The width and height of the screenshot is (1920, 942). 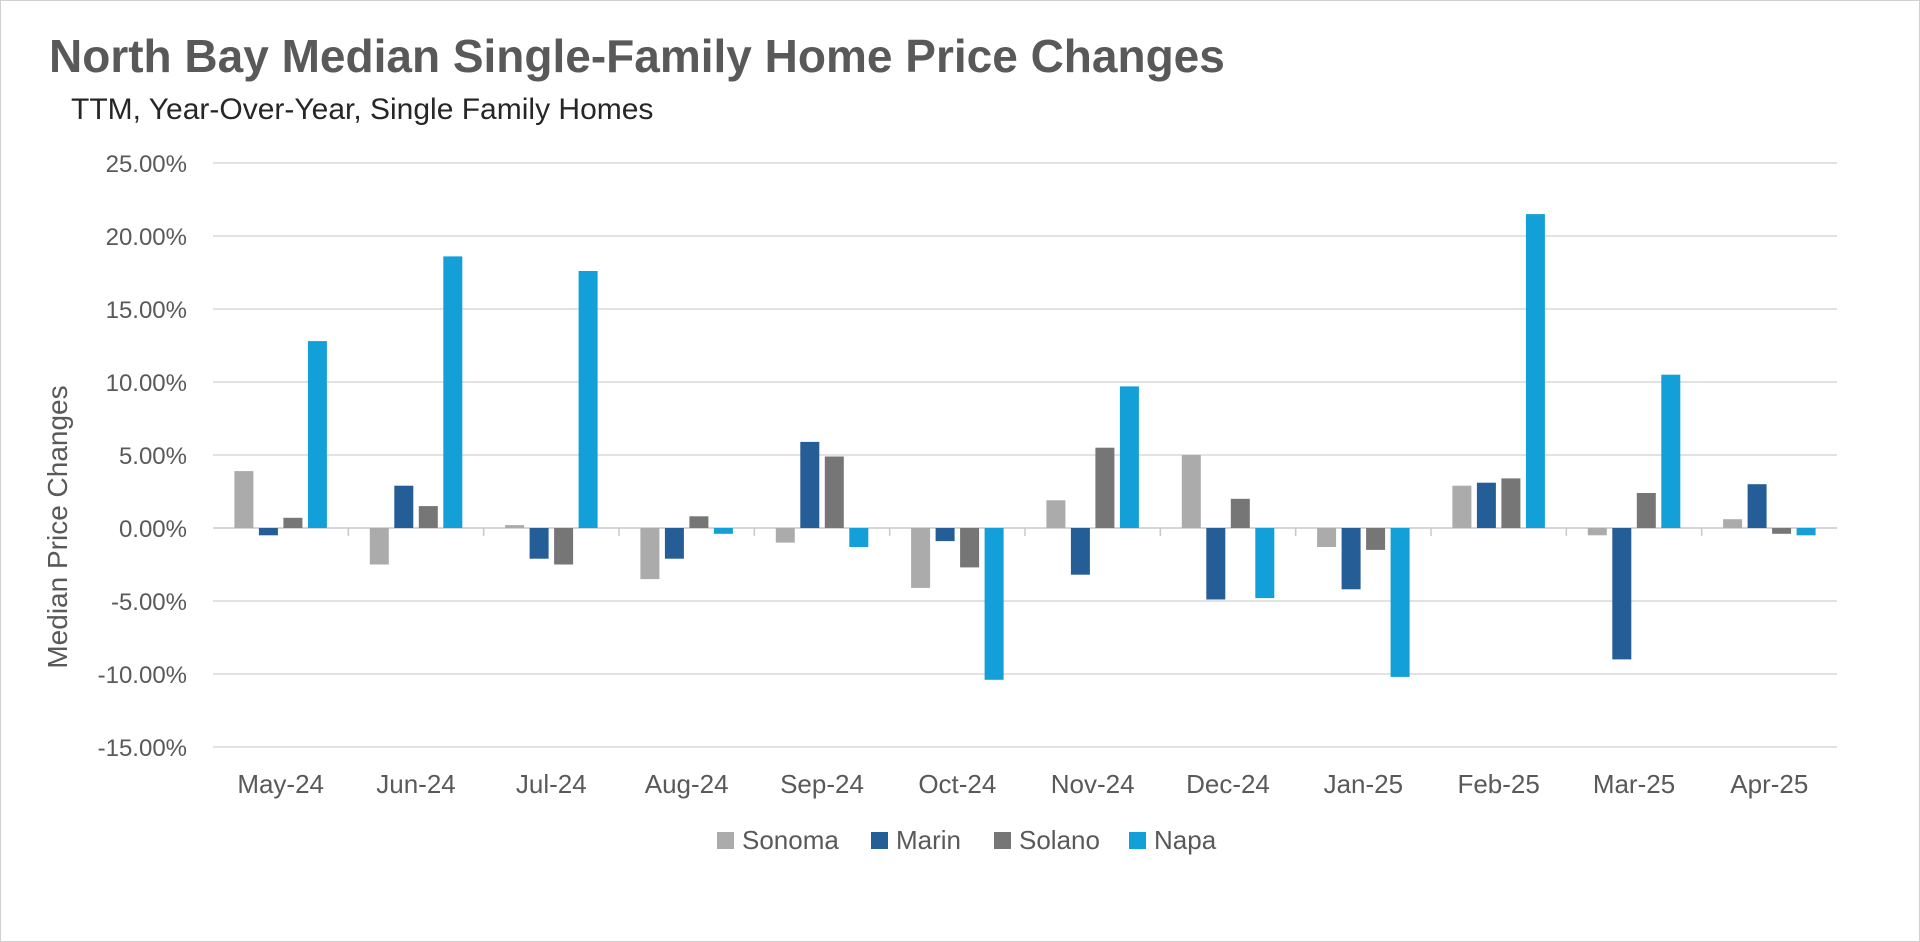 I want to click on y-tick-label: 10.00%, so click(x=146, y=383).